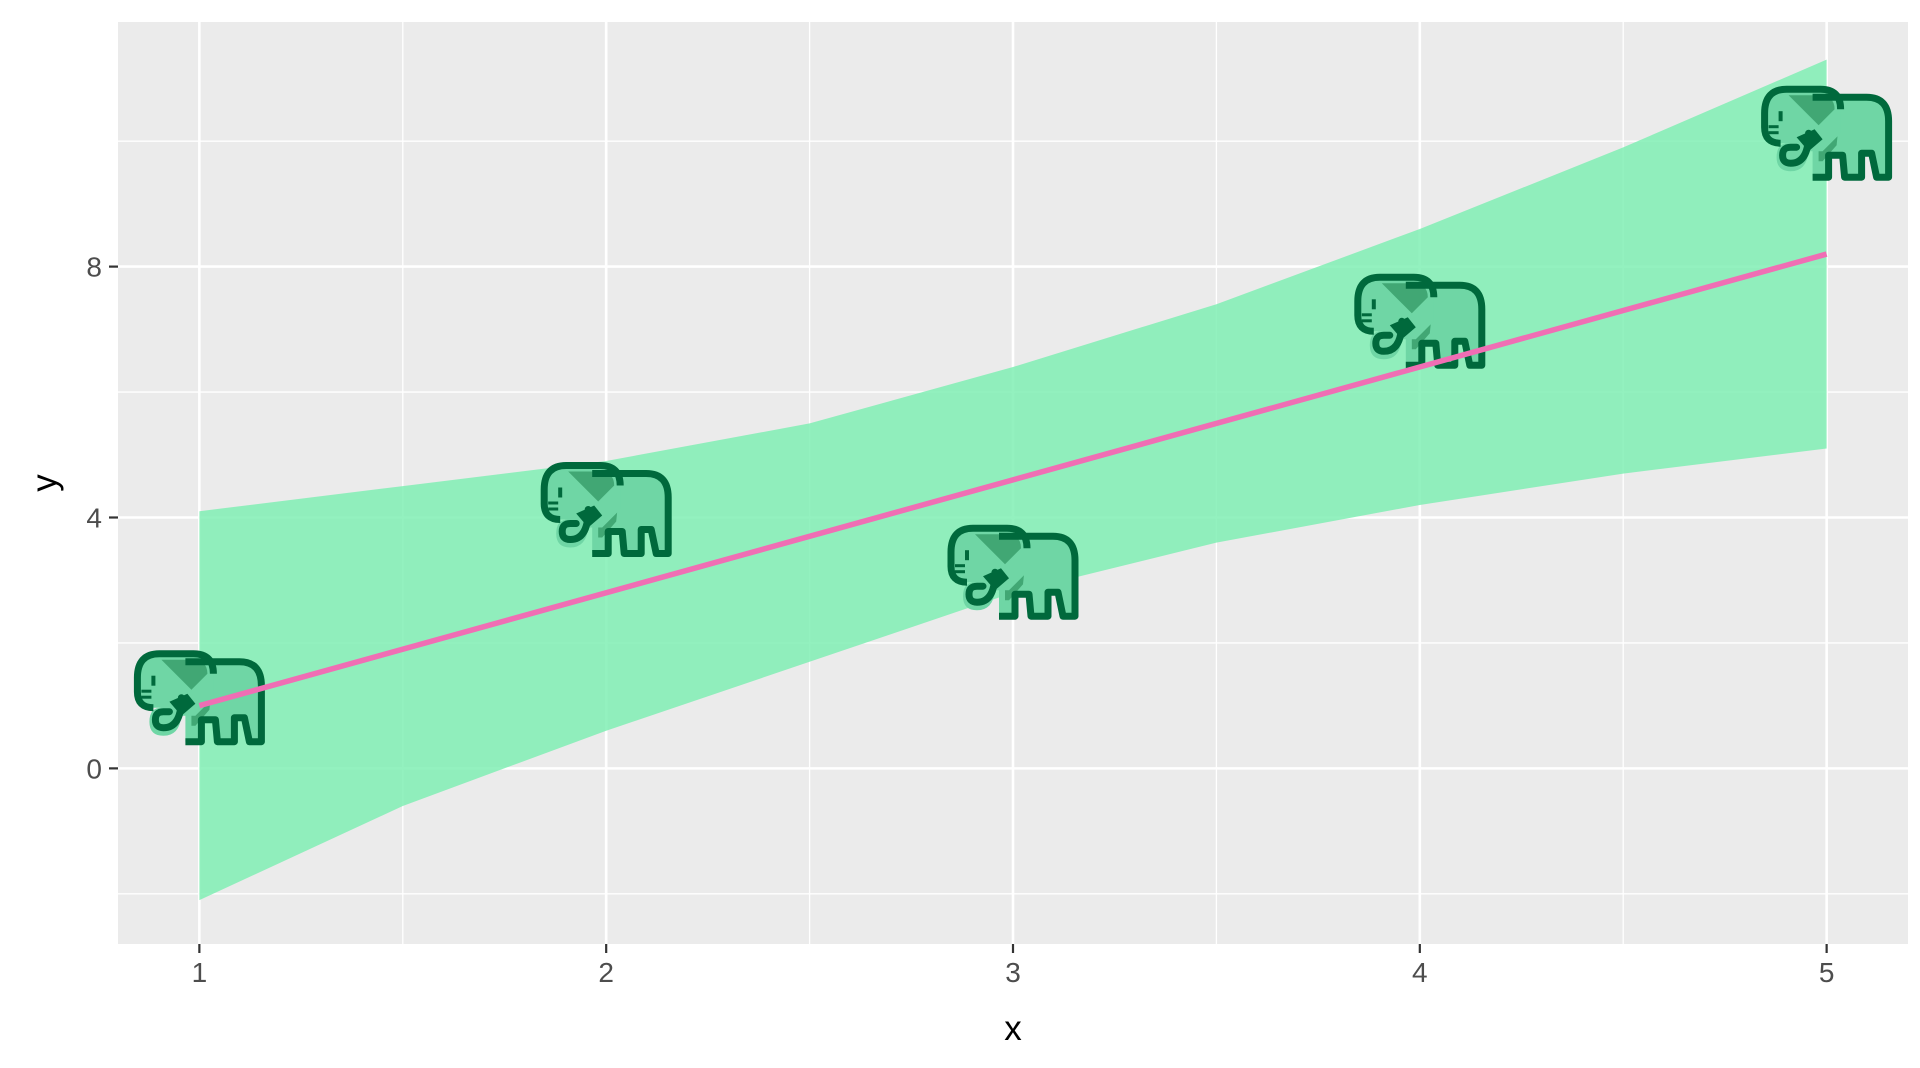 The image size is (1920, 1068). I want to click on x-tick-label: 5, so click(1827, 972).